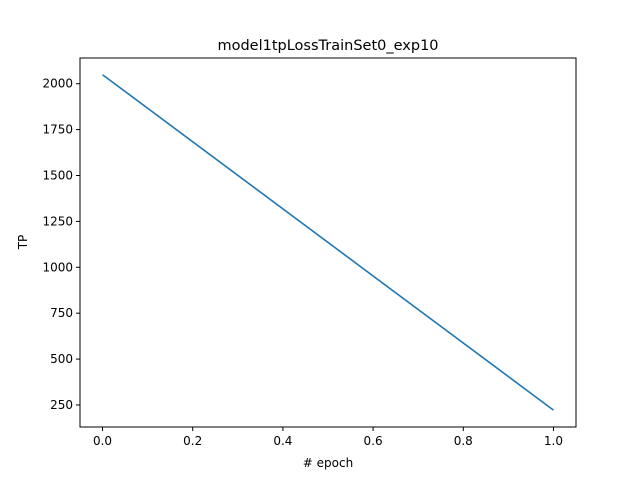 The image size is (640, 480). Describe the element at coordinates (23, 243) in the screenshot. I see `y-axis-label: TP` at that location.